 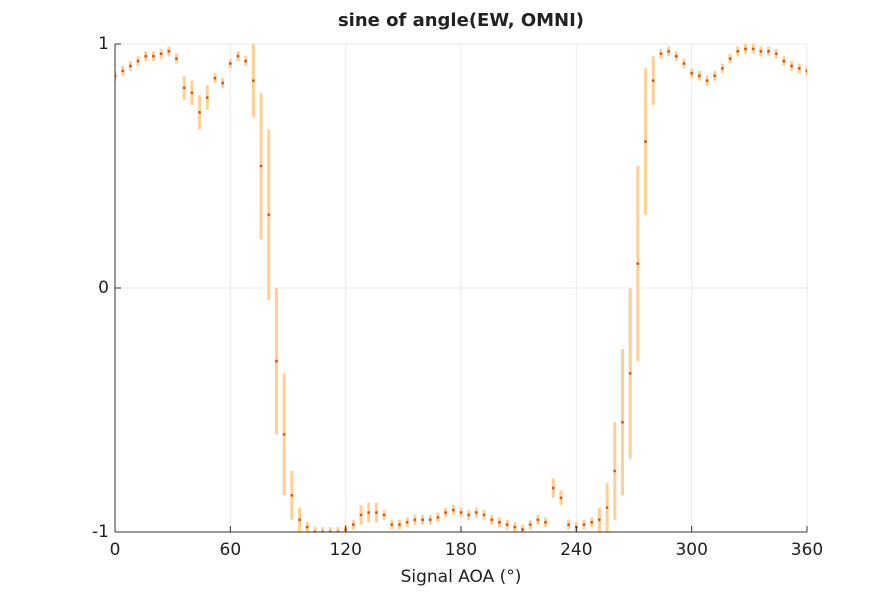 I want to click on y-tick-label: 1, so click(x=103, y=44).